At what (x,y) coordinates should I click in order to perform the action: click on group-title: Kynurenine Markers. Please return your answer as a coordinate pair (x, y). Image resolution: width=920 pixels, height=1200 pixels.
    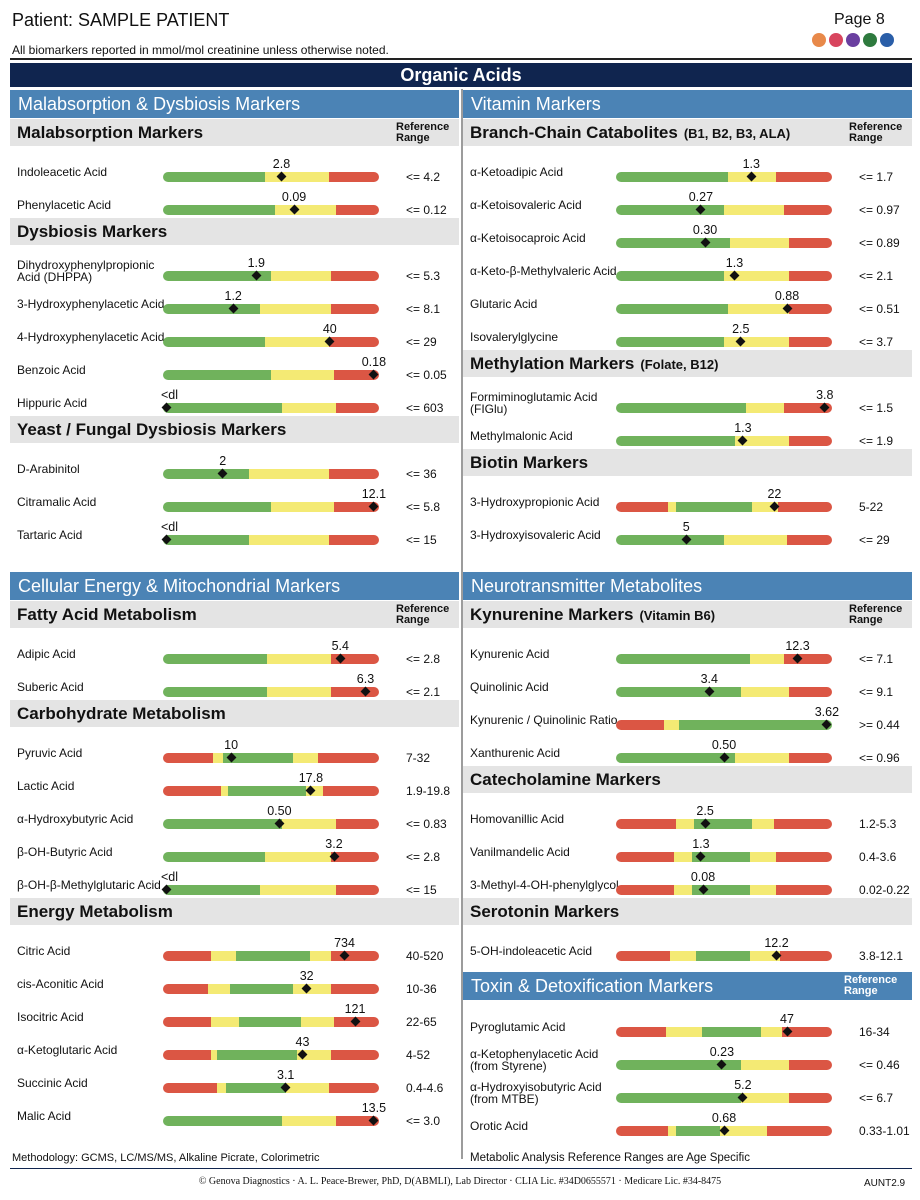
    Looking at the image, I should click on (552, 614).